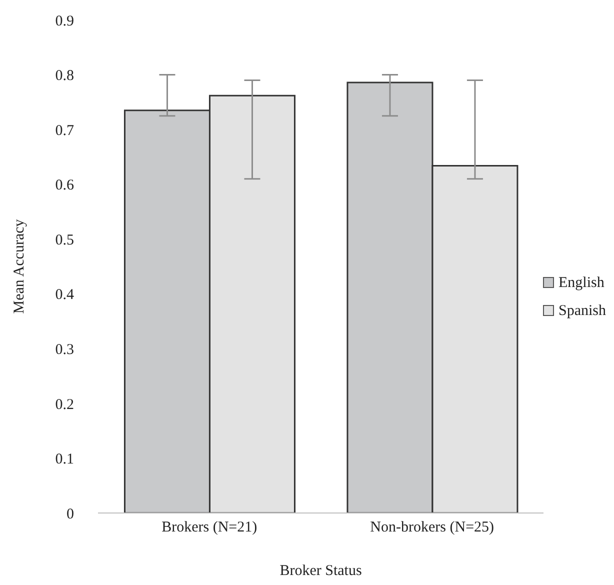 Image resolution: width=614 pixels, height=585 pixels. Describe the element at coordinates (64, 186) in the screenshot. I see `y-tick-label: 0.6` at that location.